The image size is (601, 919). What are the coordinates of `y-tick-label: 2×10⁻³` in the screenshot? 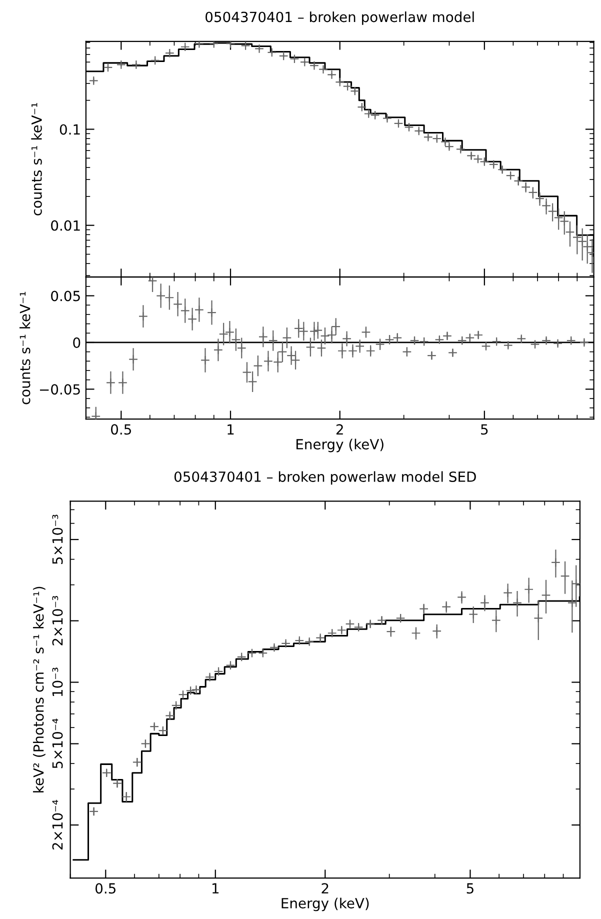 It's located at (57, 621).